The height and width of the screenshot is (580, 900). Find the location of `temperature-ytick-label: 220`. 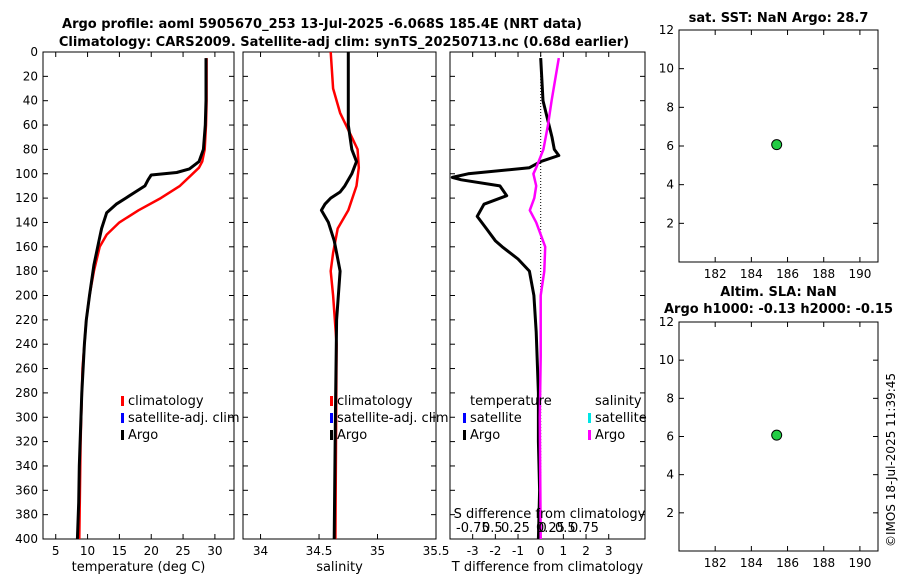

temperature-ytick-label: 220 is located at coordinates (26, 320).